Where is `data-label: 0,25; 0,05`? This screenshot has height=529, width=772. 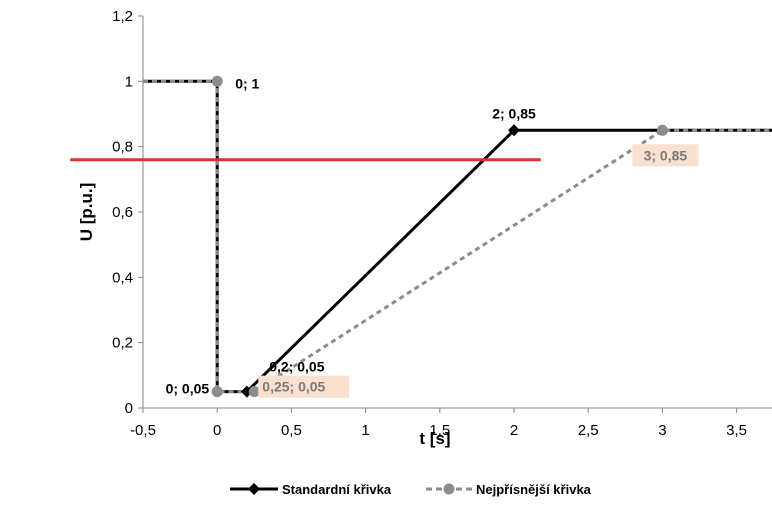
data-label: 0,25; 0,05 is located at coordinates (293, 387).